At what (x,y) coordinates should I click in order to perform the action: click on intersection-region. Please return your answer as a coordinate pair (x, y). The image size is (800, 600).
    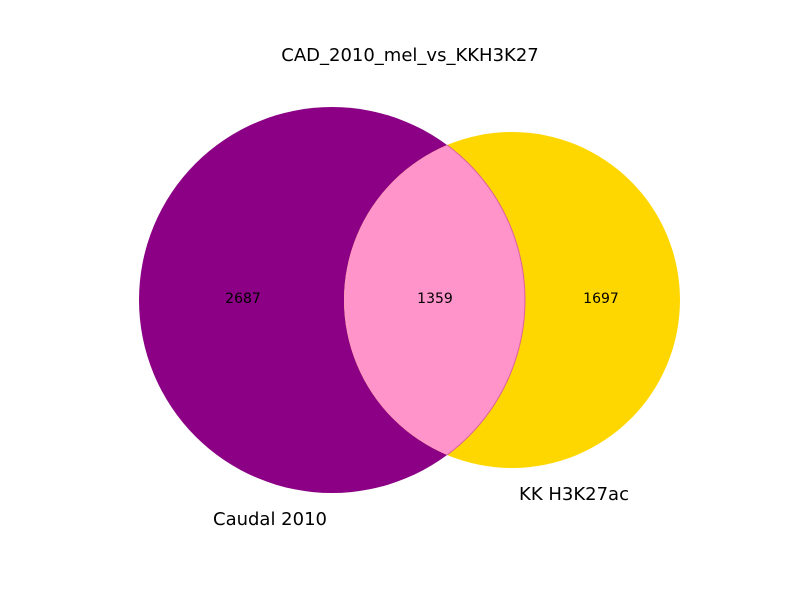
    Looking at the image, I should click on (435, 300).